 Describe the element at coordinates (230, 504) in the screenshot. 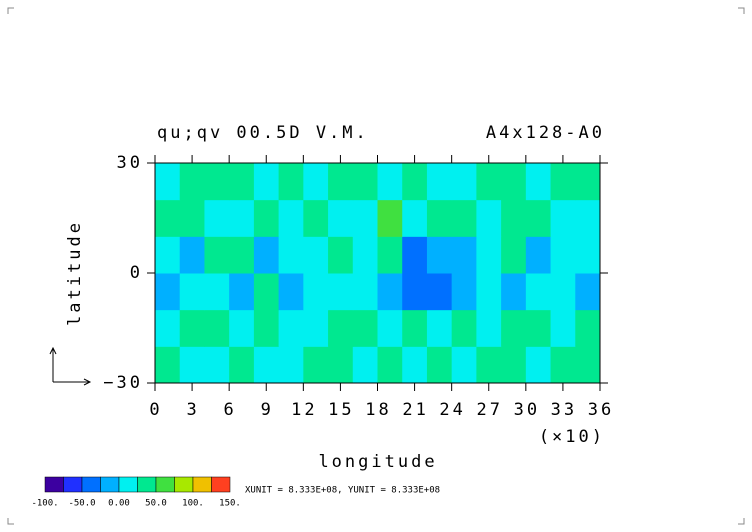

I see `colorbar-label: 150.` at that location.